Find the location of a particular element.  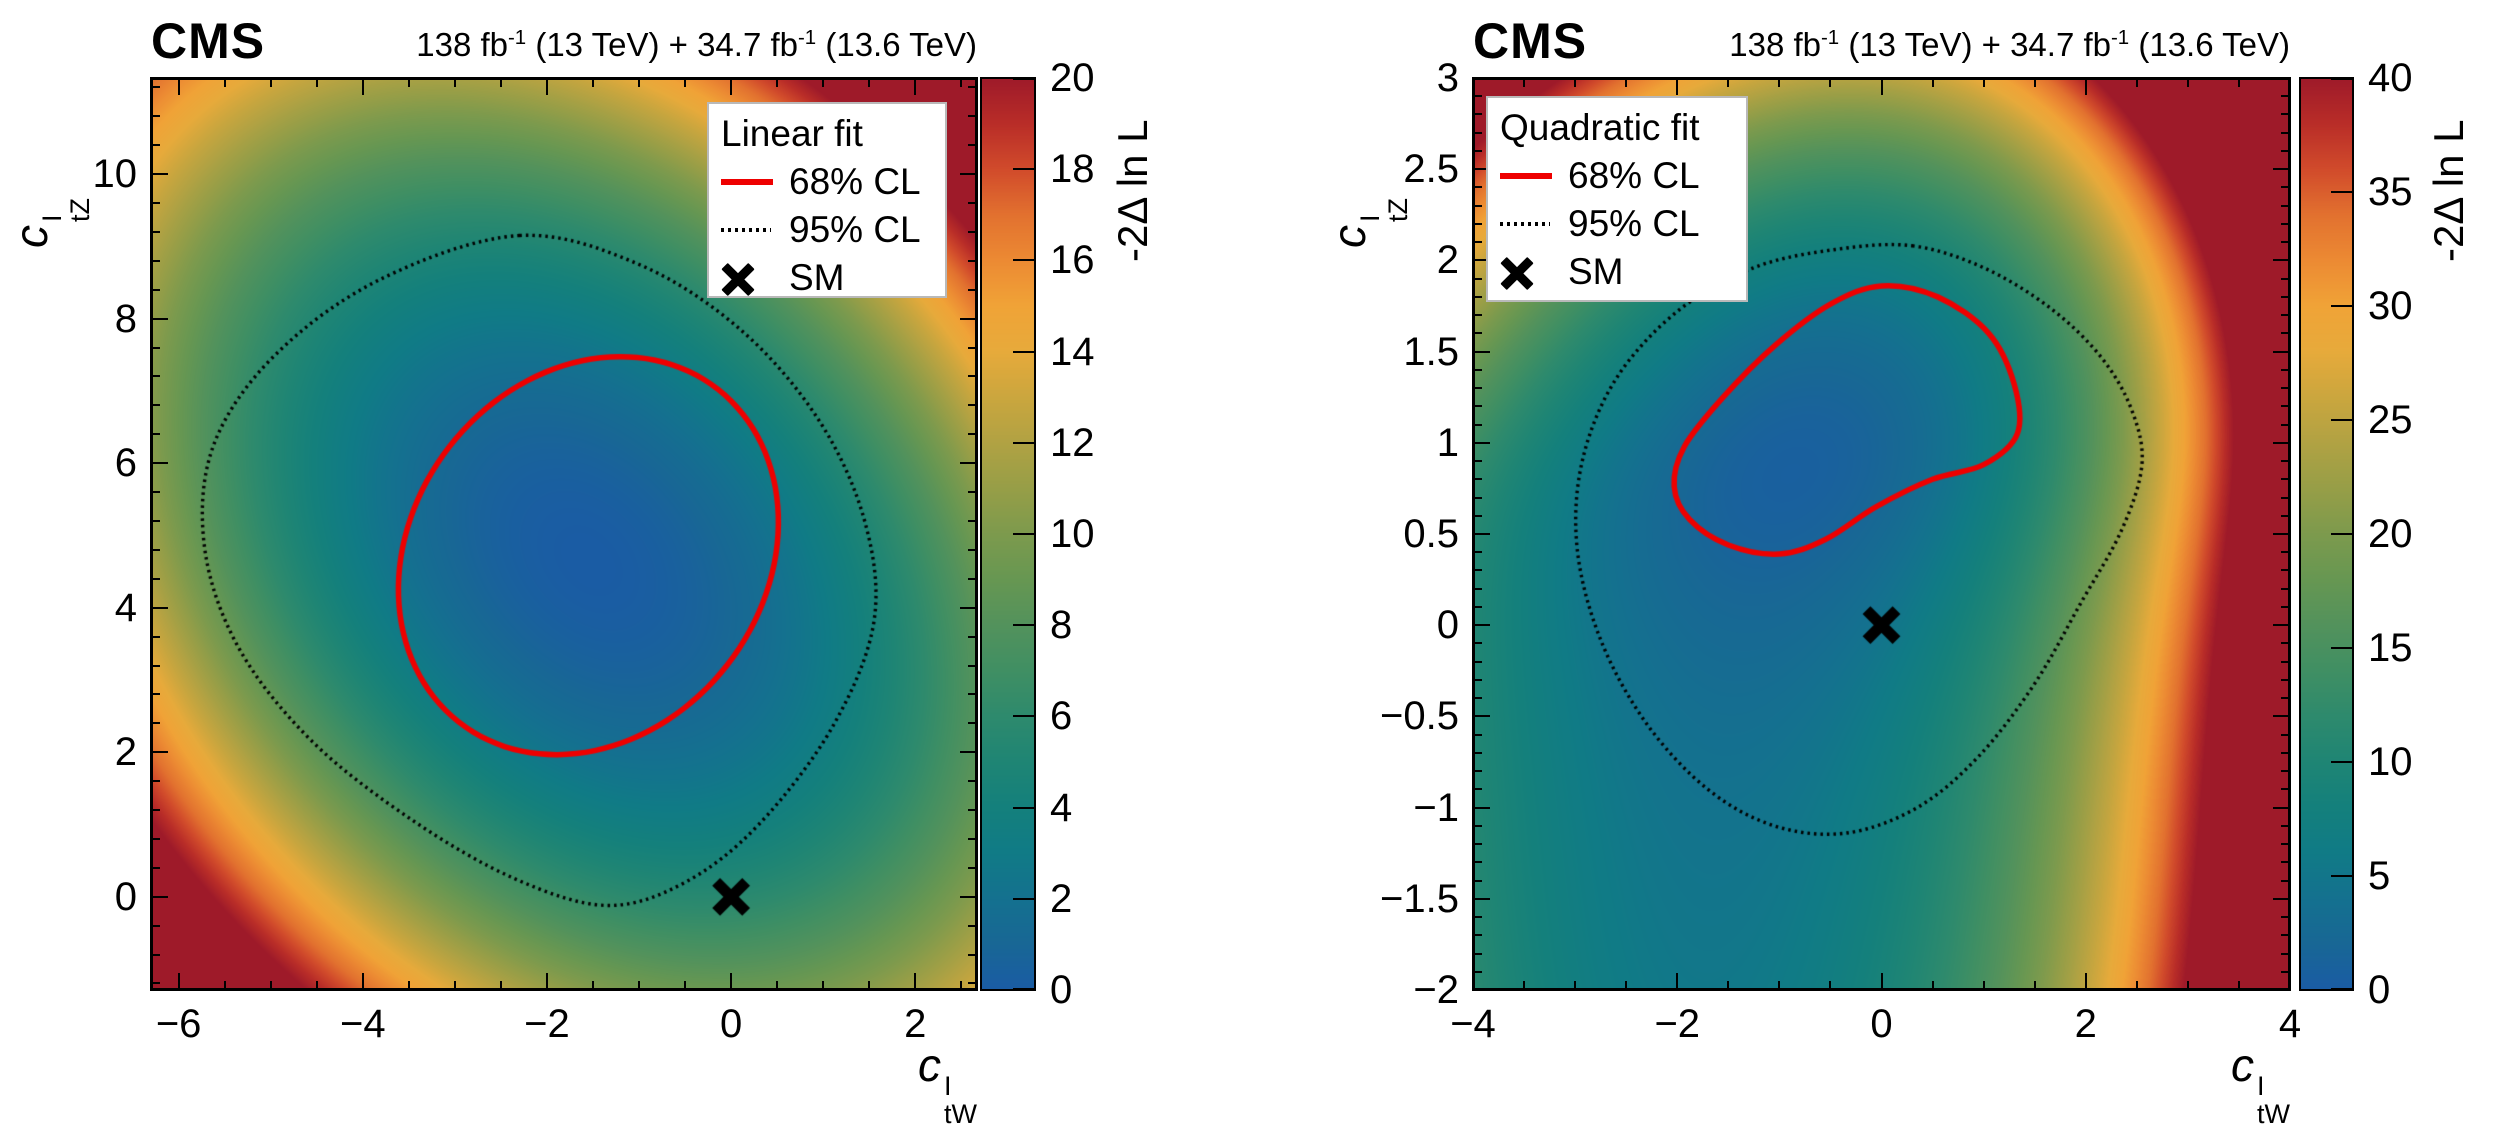

cl68-line-icon is located at coordinates (1529, 176).